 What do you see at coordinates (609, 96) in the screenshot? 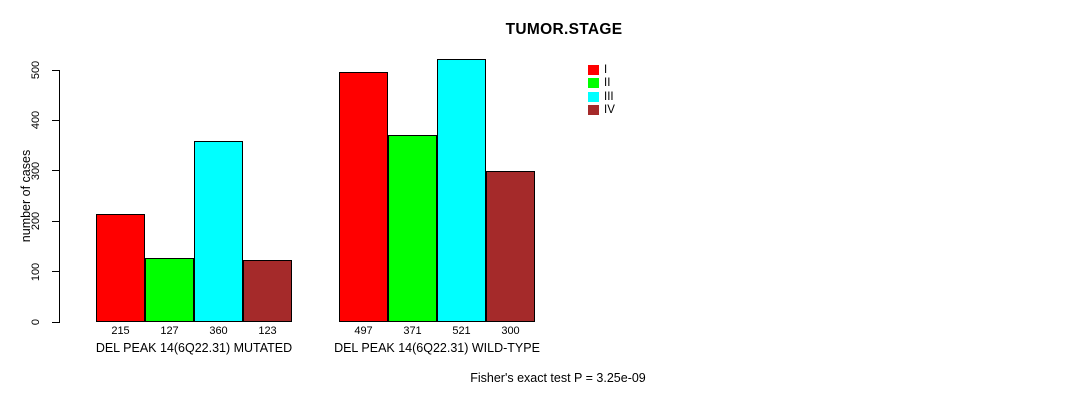
I see `legend-label-III: III` at bounding box center [609, 96].